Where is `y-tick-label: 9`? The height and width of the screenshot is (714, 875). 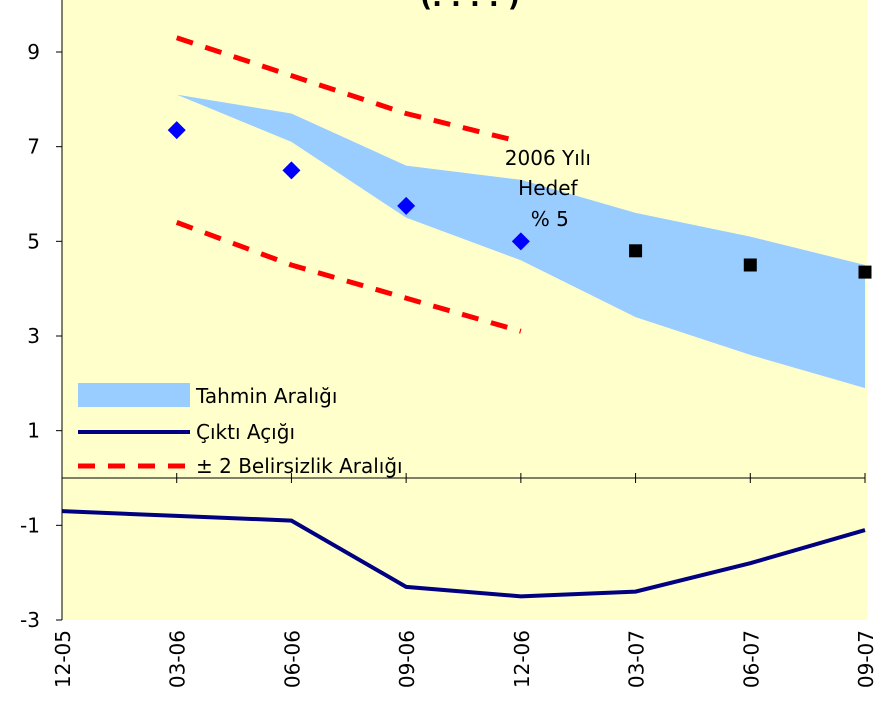
y-tick-label: 9 is located at coordinates (33, 52).